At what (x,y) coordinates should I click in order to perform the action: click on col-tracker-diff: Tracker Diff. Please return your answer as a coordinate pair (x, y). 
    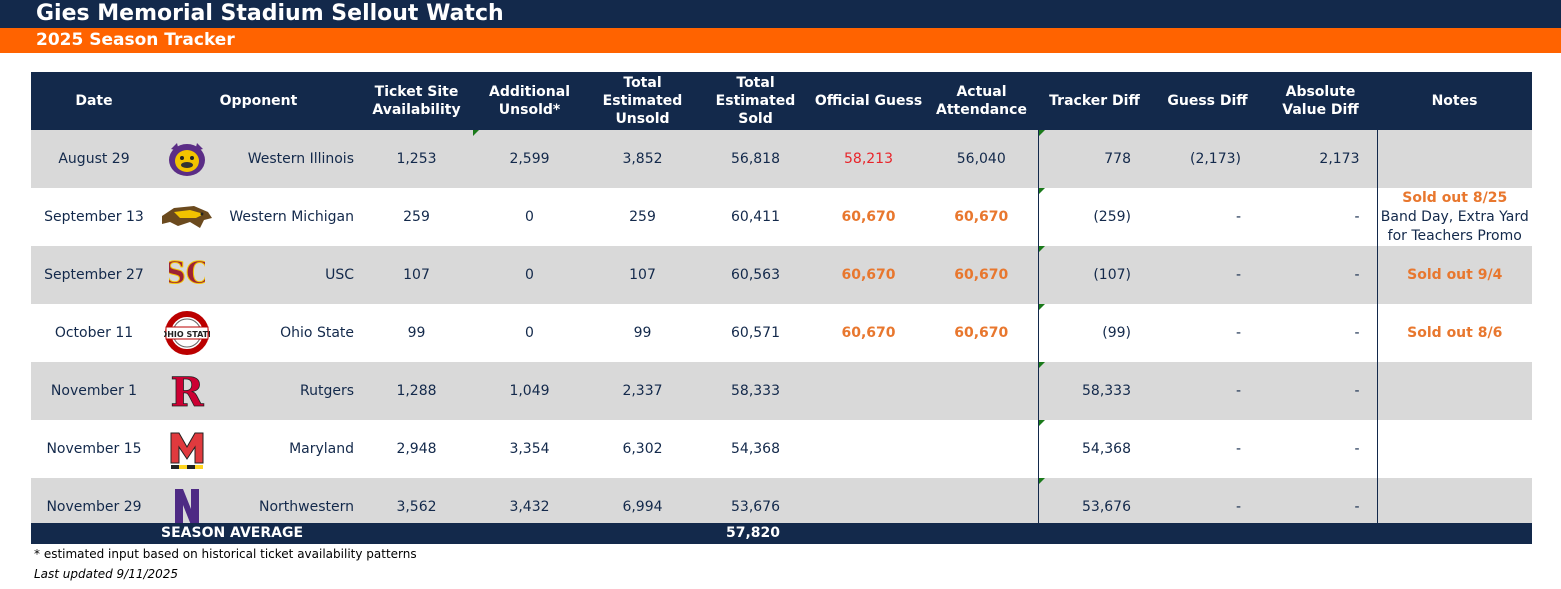
    Looking at the image, I should click on (1094, 101).